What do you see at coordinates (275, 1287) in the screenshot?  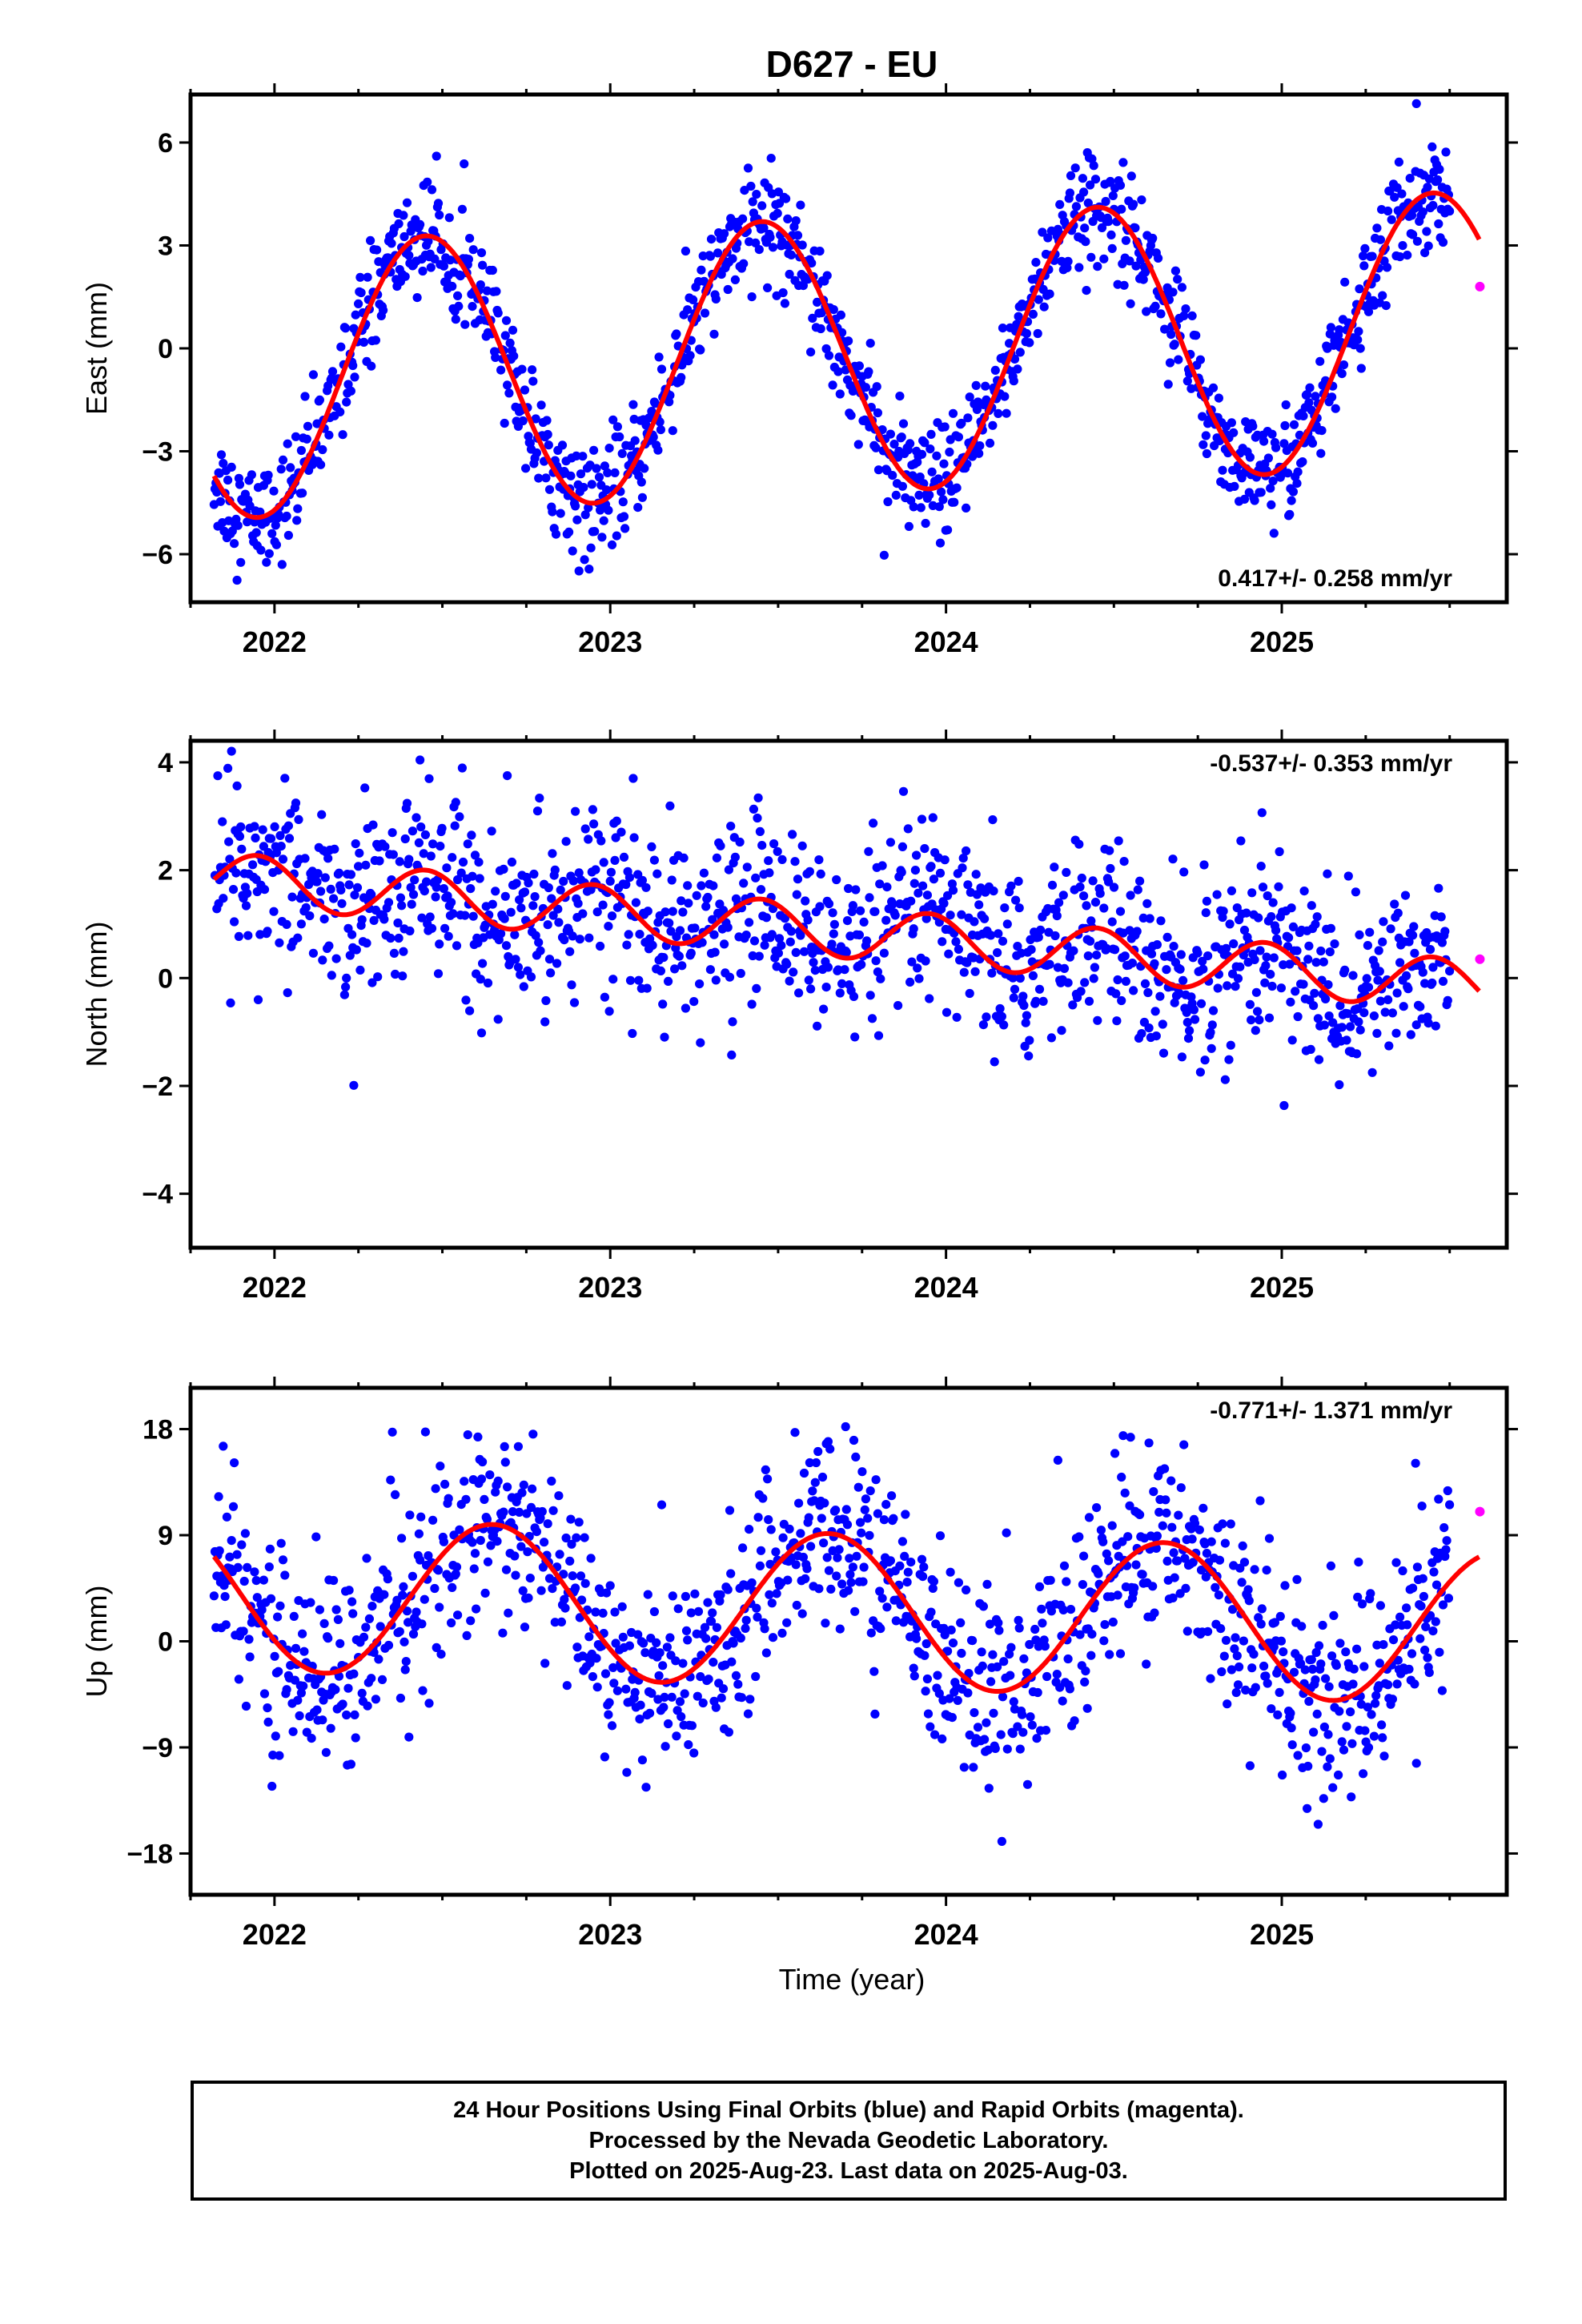 I see `x-tick-label: 2022` at bounding box center [275, 1287].